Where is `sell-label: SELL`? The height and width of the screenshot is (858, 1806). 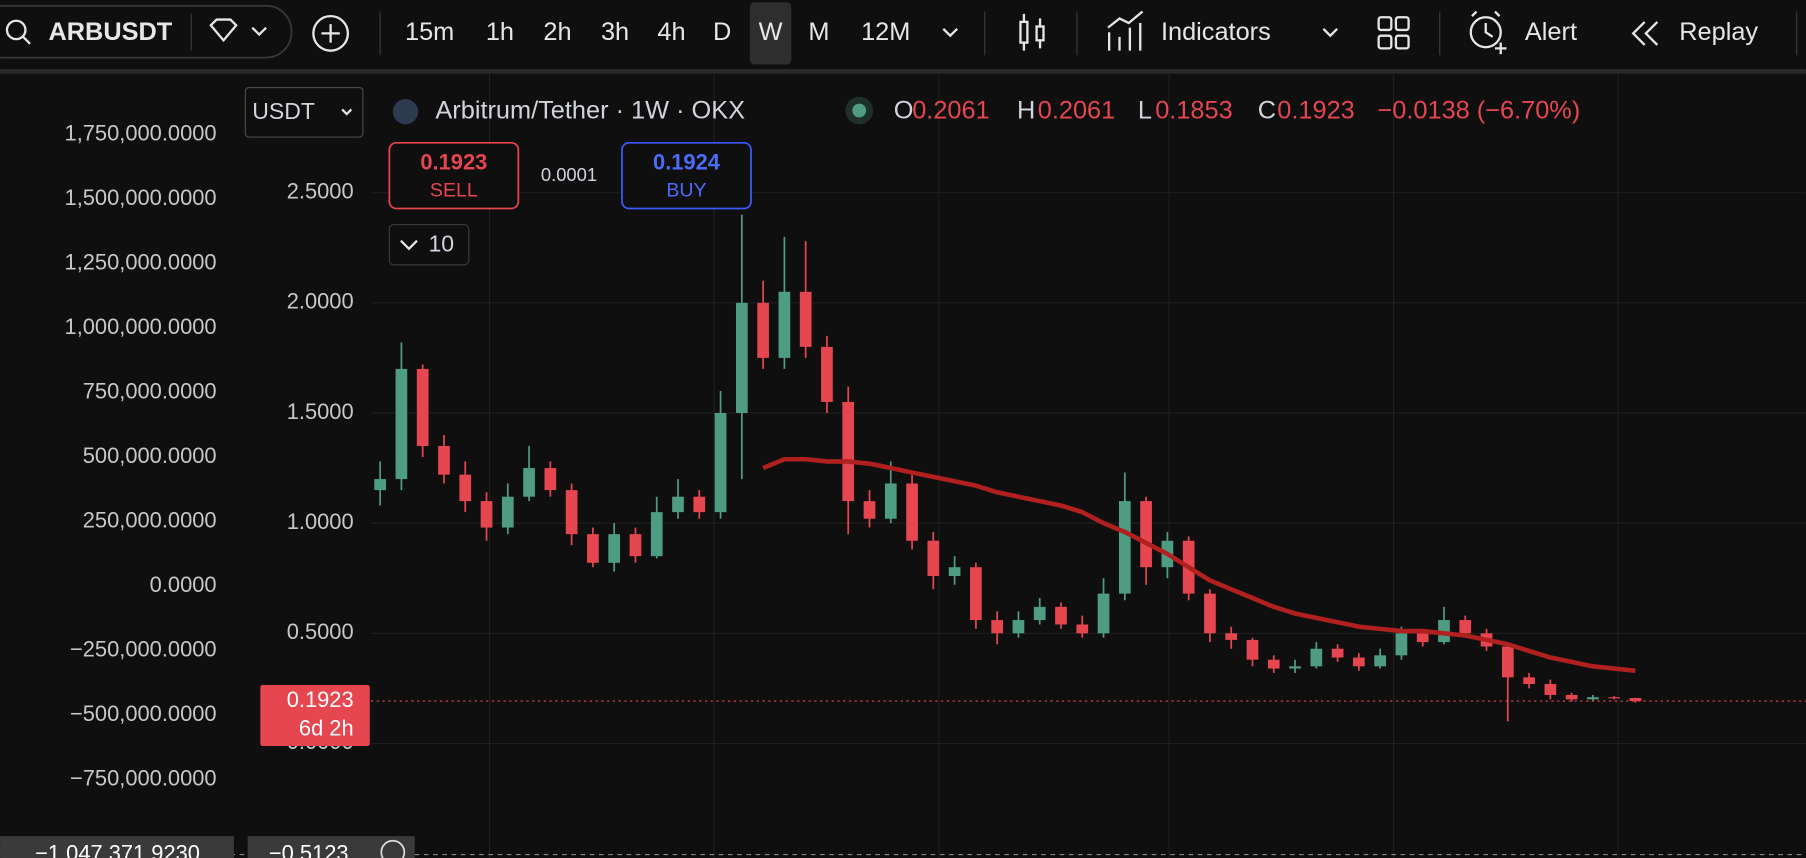
sell-label: SELL is located at coordinates (454, 190).